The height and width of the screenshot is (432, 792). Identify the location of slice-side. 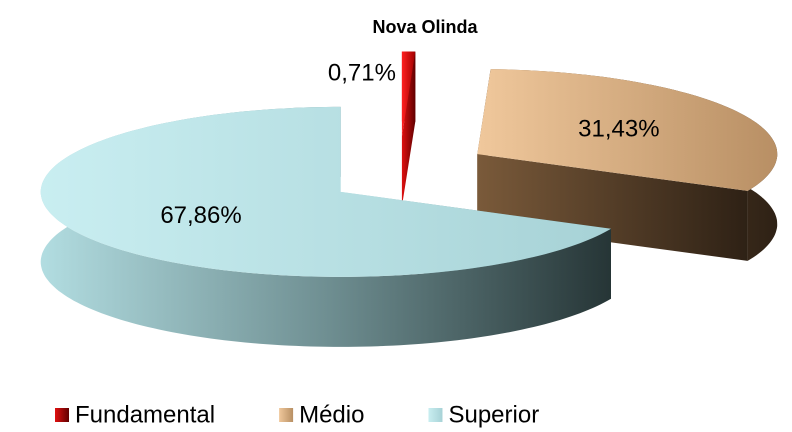
(612, 207).